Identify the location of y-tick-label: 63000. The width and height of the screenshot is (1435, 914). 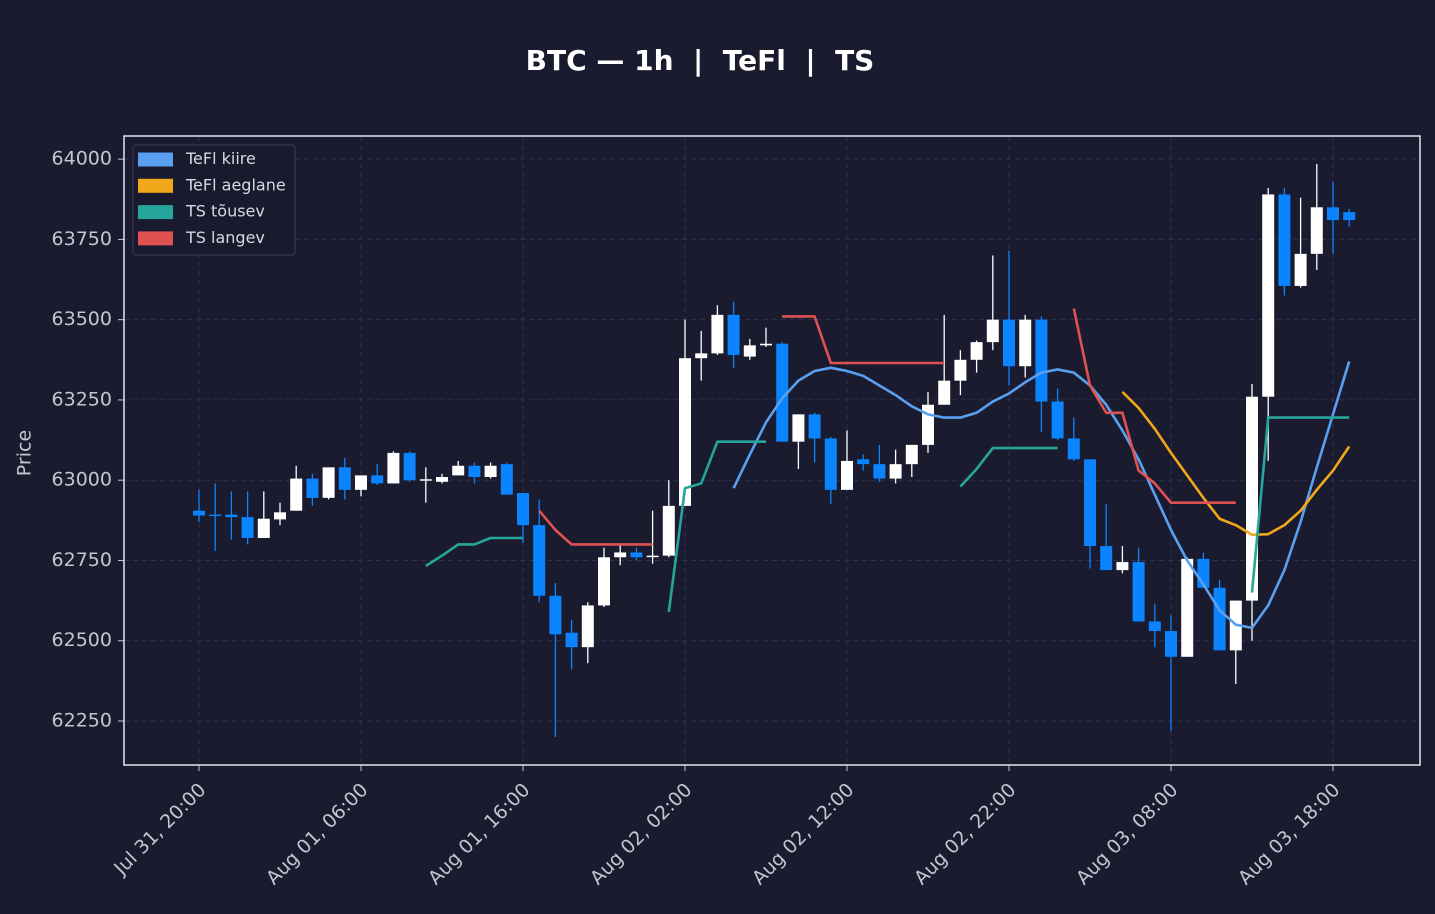
(82, 480).